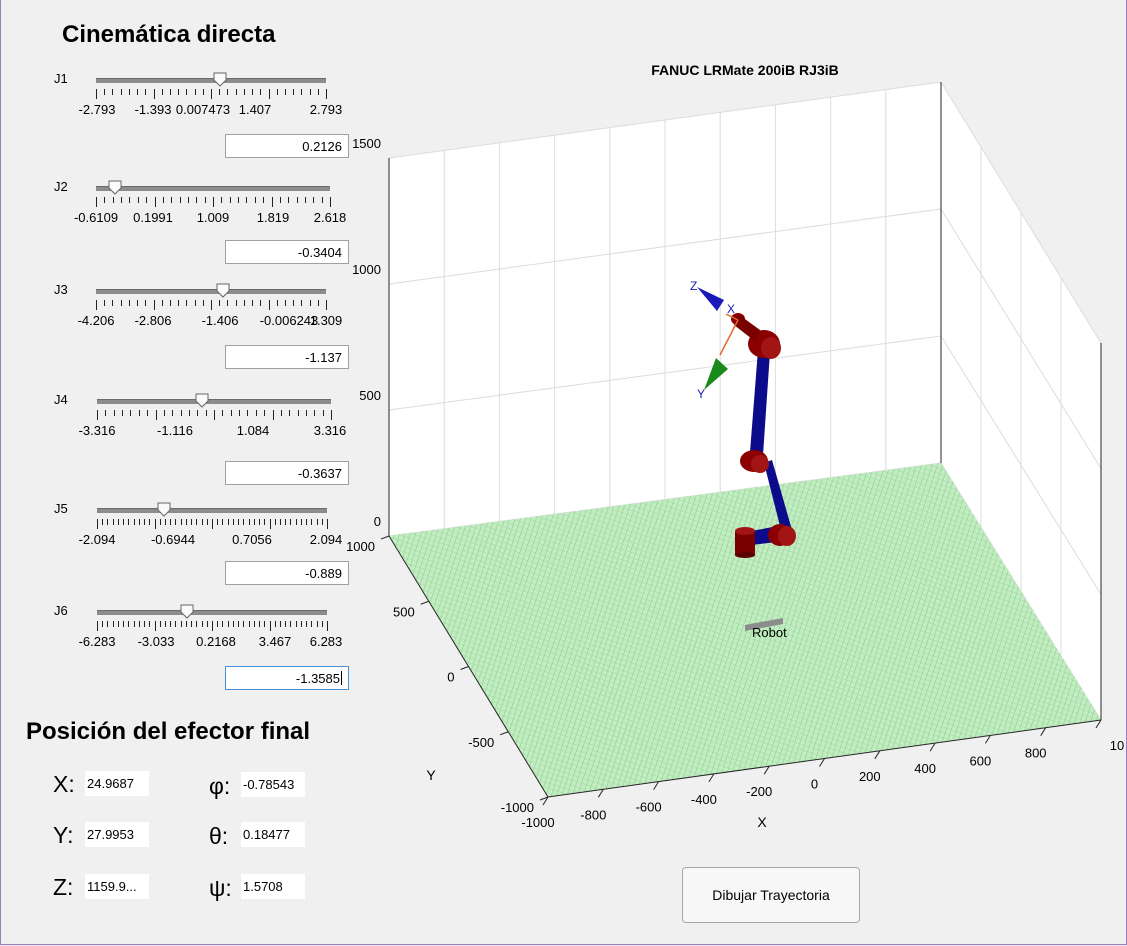  Describe the element at coordinates (326, 109) in the screenshot. I see `slider-tick-label: 2.793` at that location.